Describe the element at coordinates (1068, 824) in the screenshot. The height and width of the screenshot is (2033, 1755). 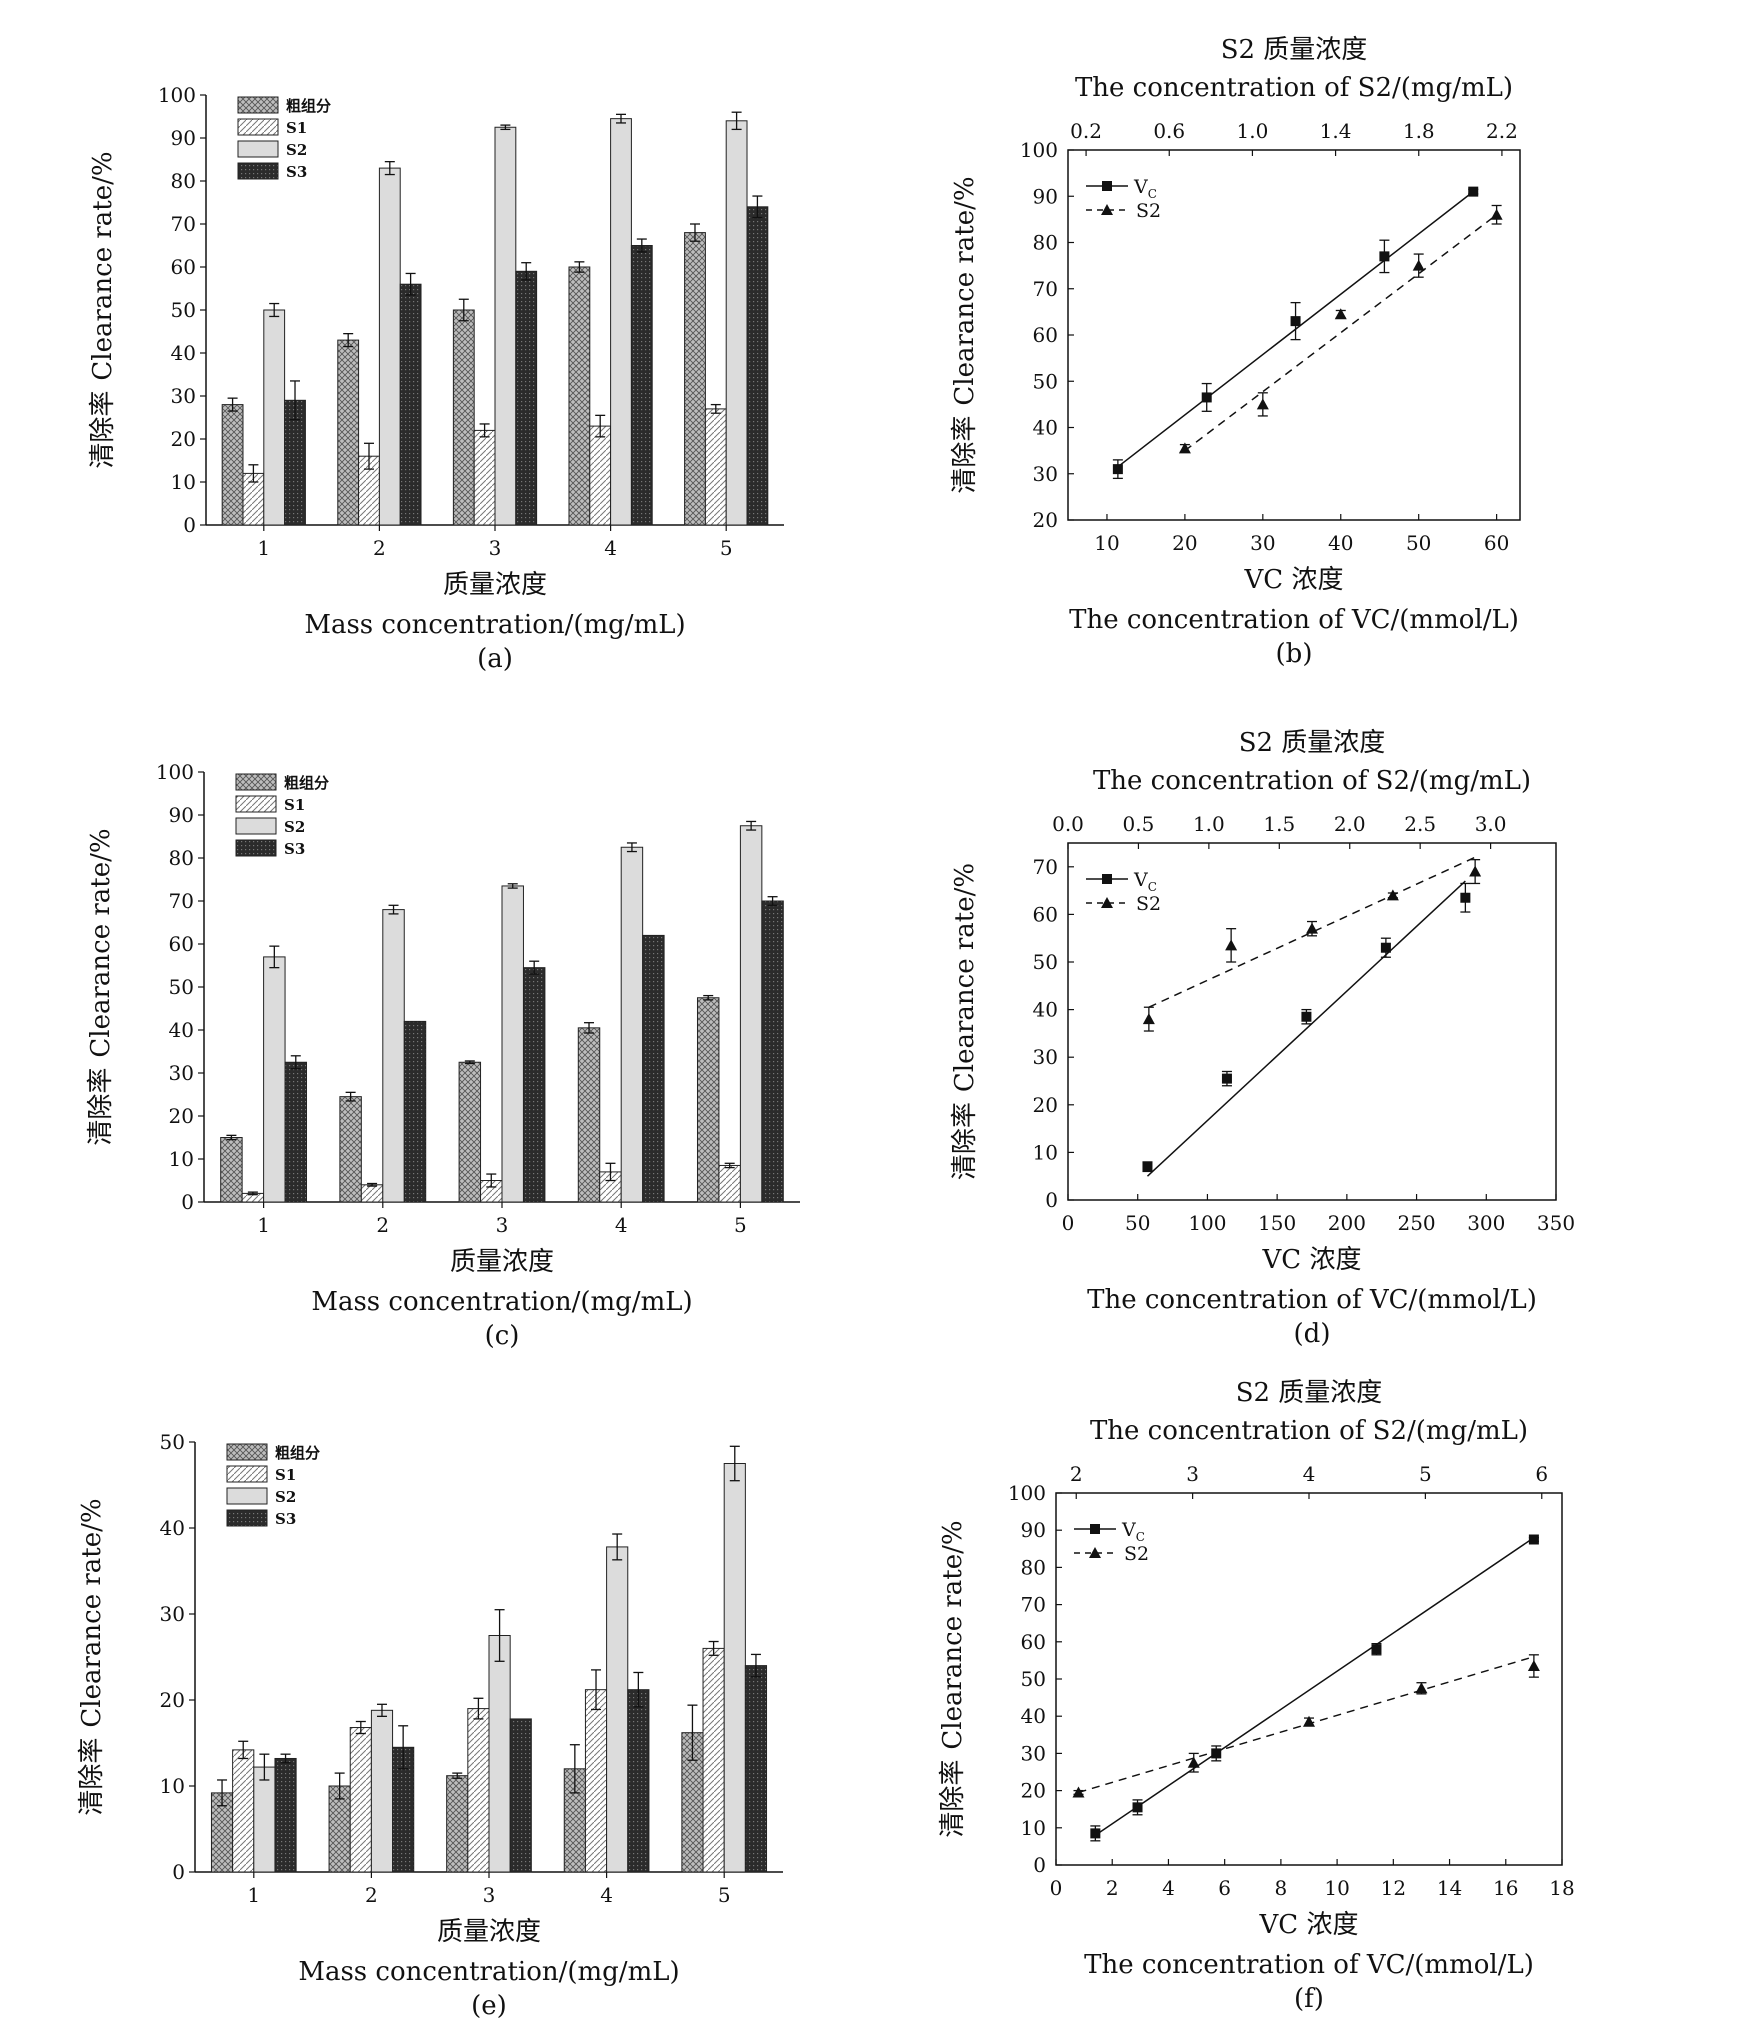
I see `top-tick-label: 0.0` at that location.